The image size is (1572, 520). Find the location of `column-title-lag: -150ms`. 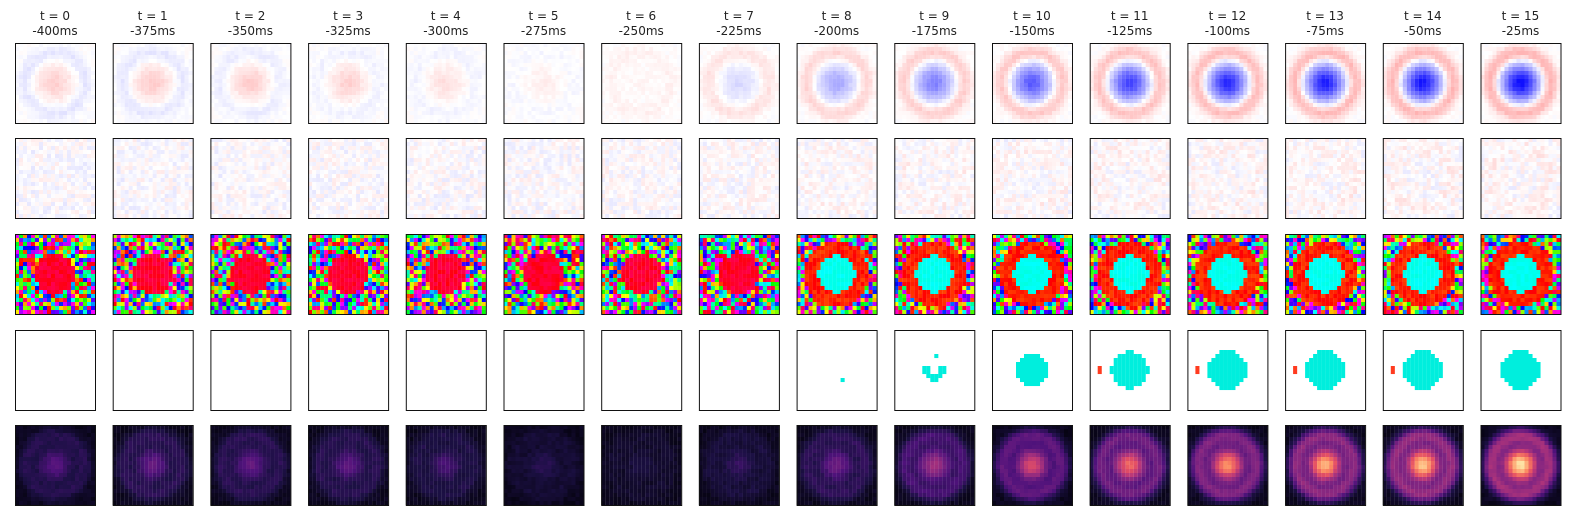

column-title-lag: -150ms is located at coordinates (1031, 31).